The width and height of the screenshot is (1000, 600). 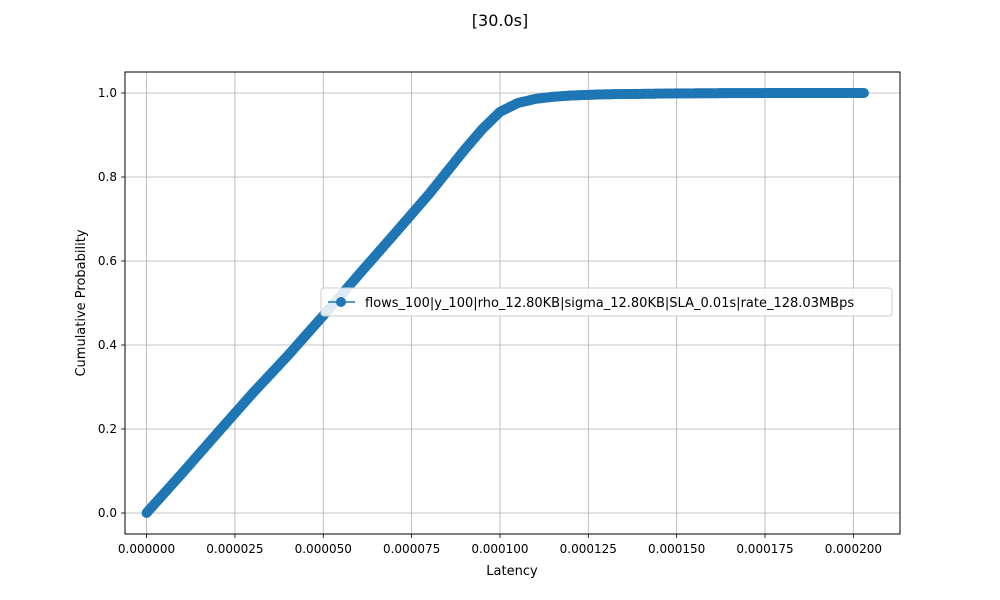 What do you see at coordinates (111, 303) in the screenshot?
I see `y-axis-ticks: 0.0 0.2 0.4 0.6 0.8 1.0` at bounding box center [111, 303].